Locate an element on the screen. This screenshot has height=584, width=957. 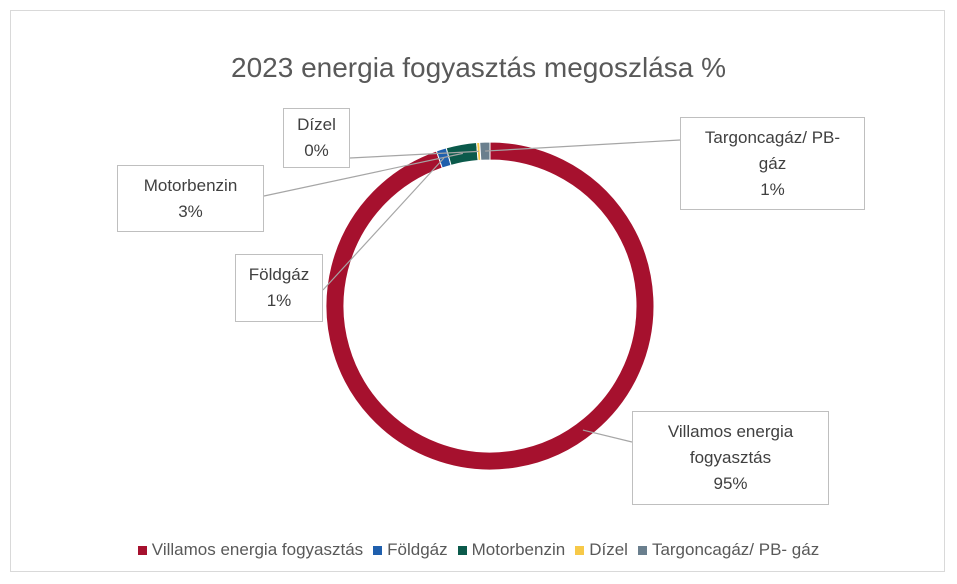
legend-item: Motorbenzin is located at coordinates (511, 550).